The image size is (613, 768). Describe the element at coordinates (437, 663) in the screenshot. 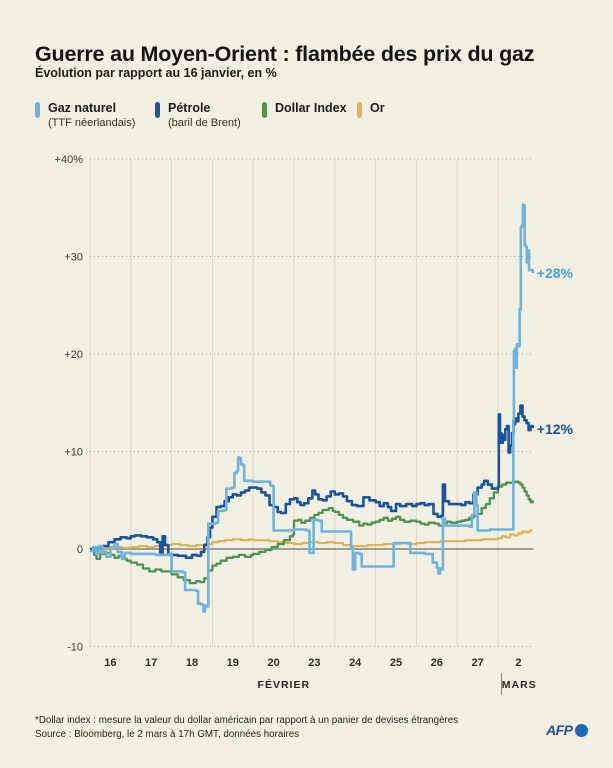

I see `x-tick-label: 26` at that location.